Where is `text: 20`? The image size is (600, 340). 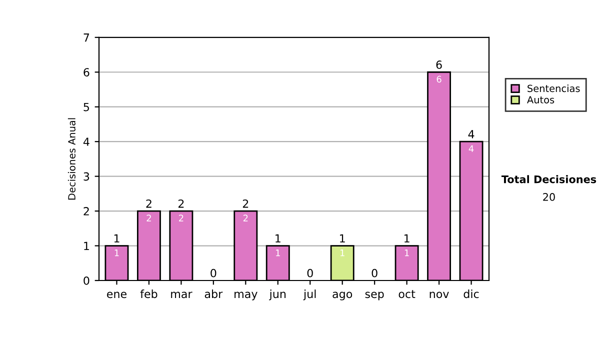
text: 20 is located at coordinates (549, 197).